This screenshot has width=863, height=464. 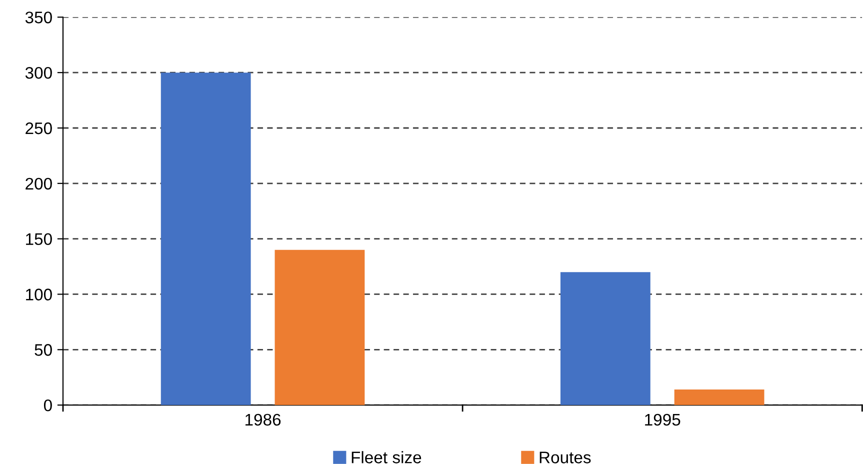 I want to click on x-tick-label: 1995, so click(x=662, y=420).